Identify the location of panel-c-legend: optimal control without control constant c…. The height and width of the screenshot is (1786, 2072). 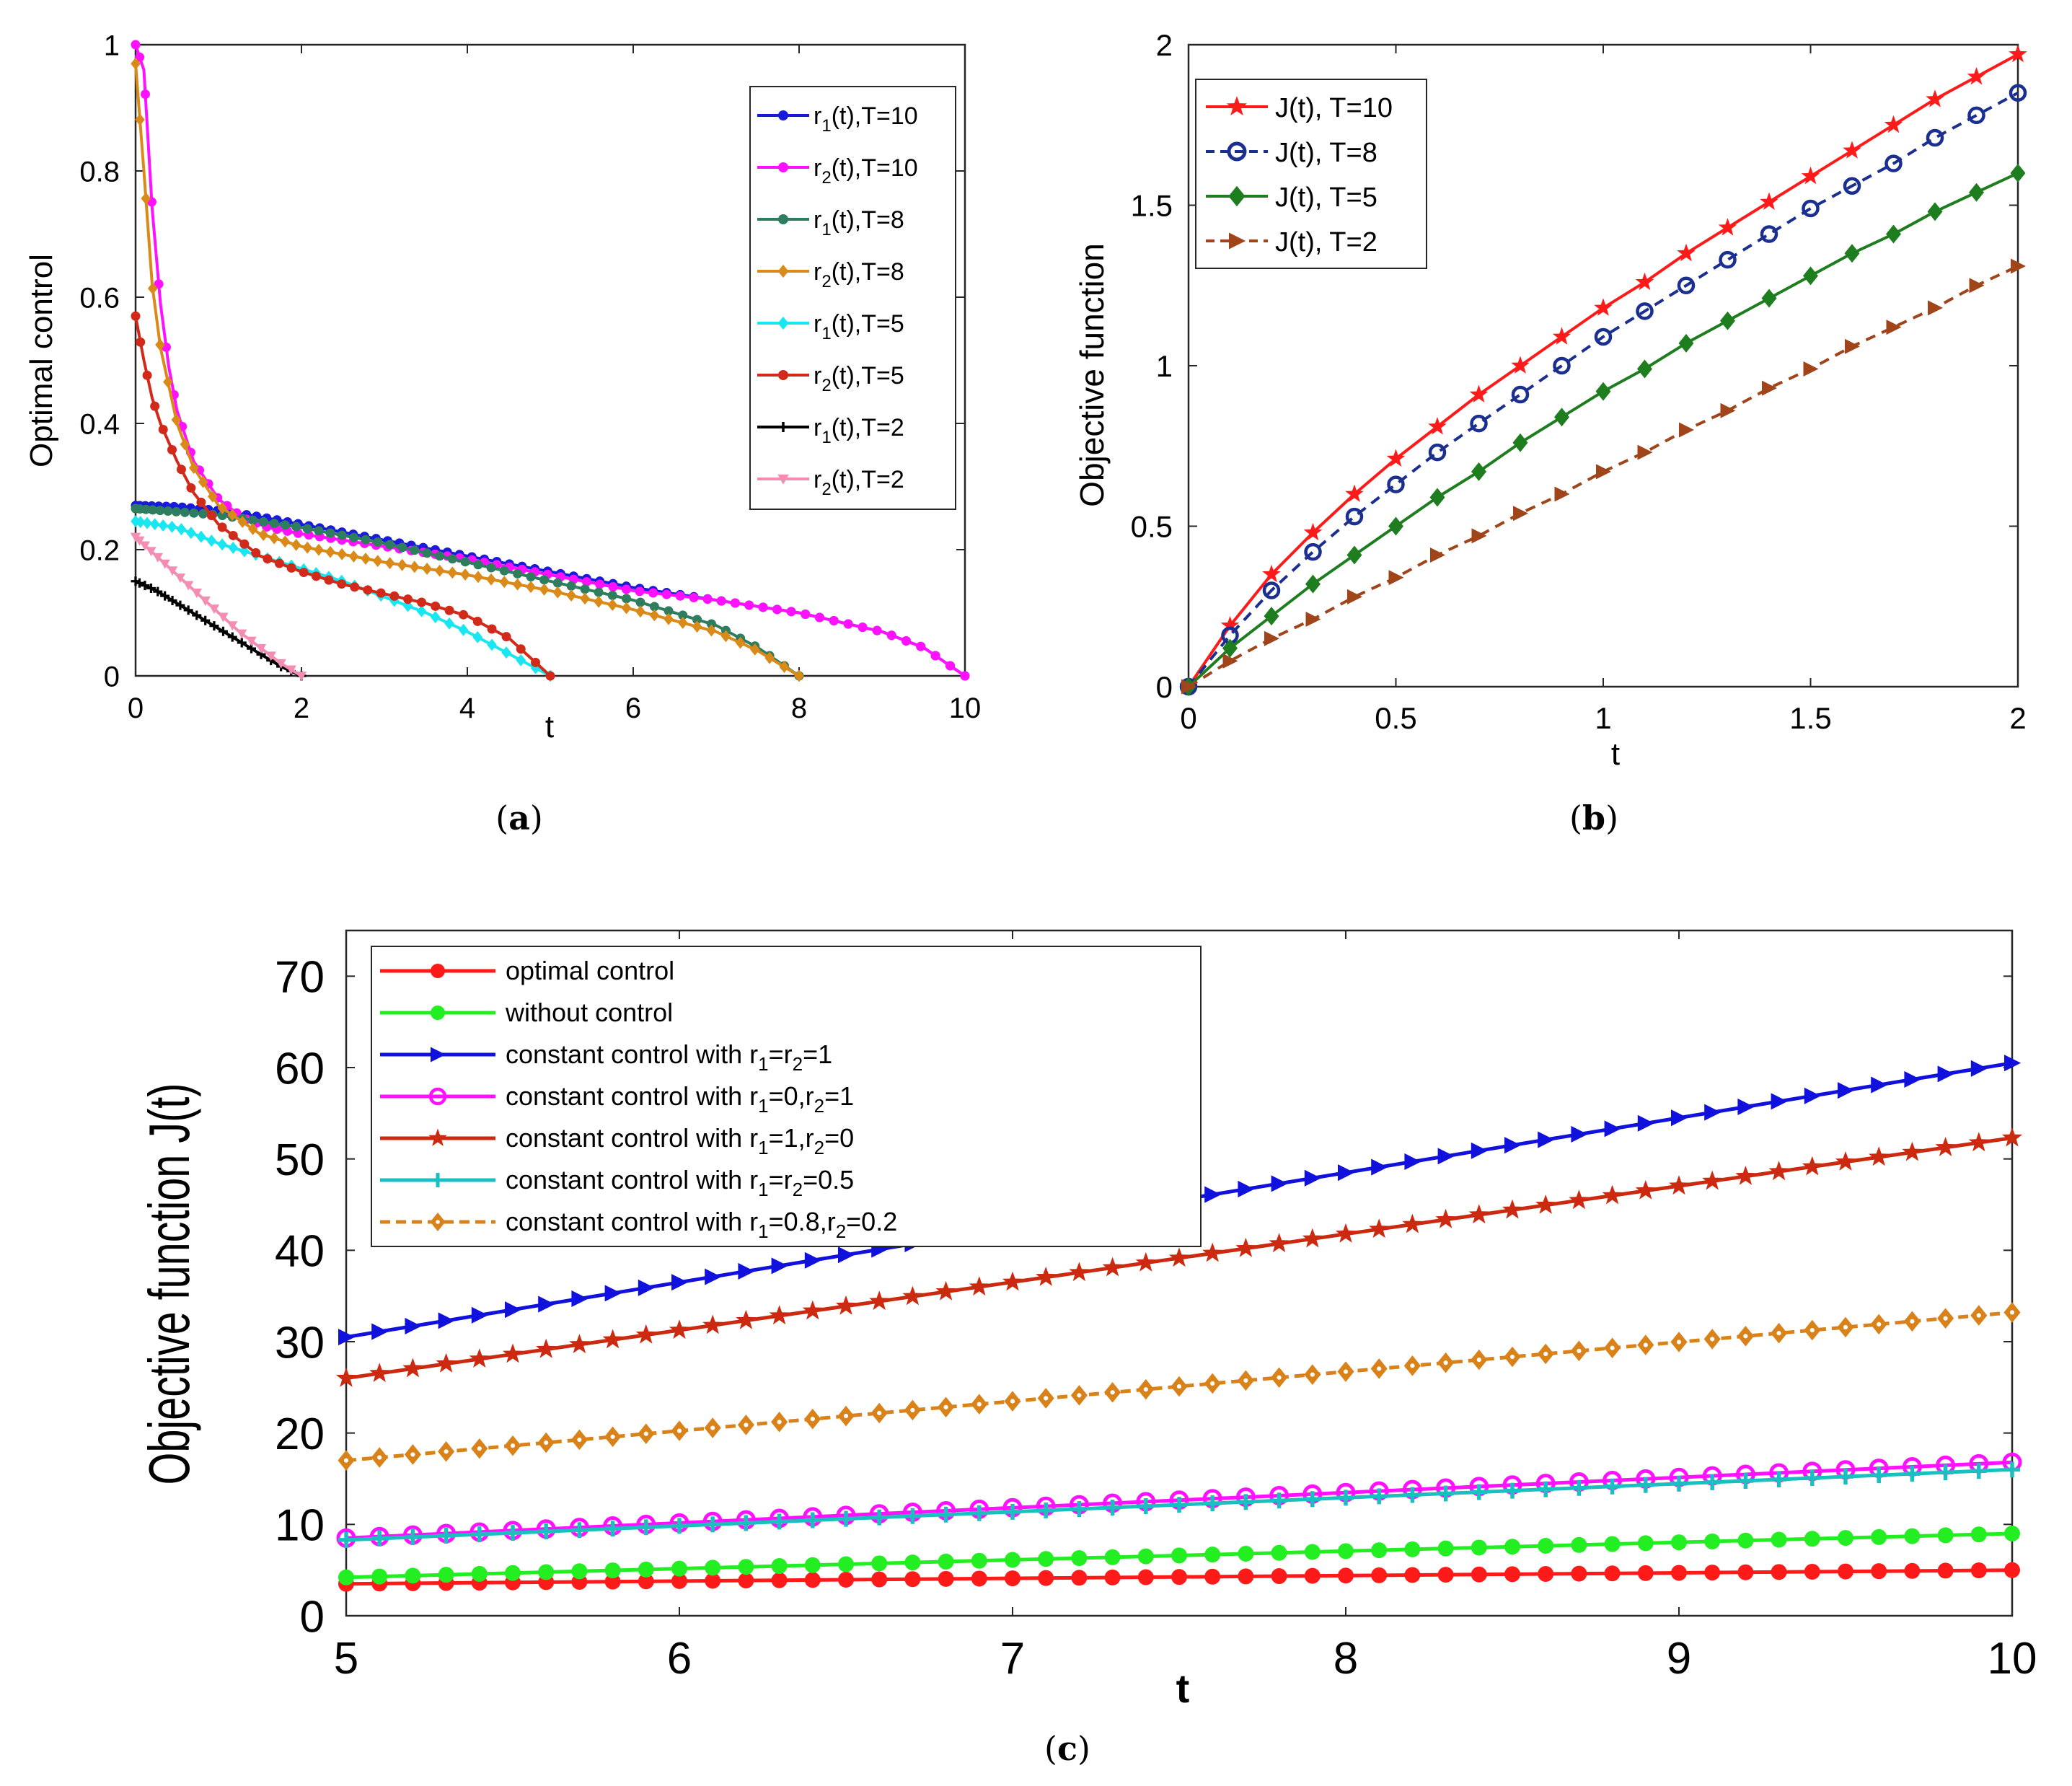
(786, 1096).